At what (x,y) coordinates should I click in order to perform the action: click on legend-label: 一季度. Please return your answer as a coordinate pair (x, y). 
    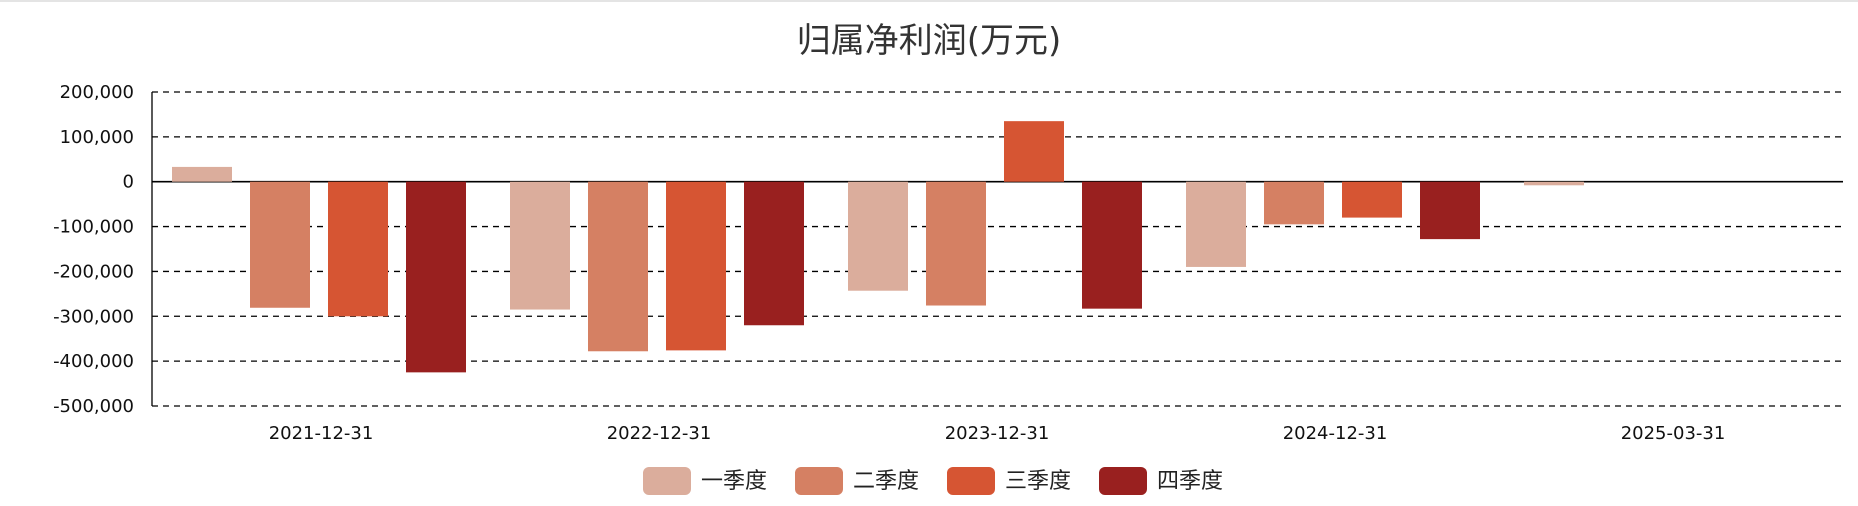
    Looking at the image, I should click on (734, 481).